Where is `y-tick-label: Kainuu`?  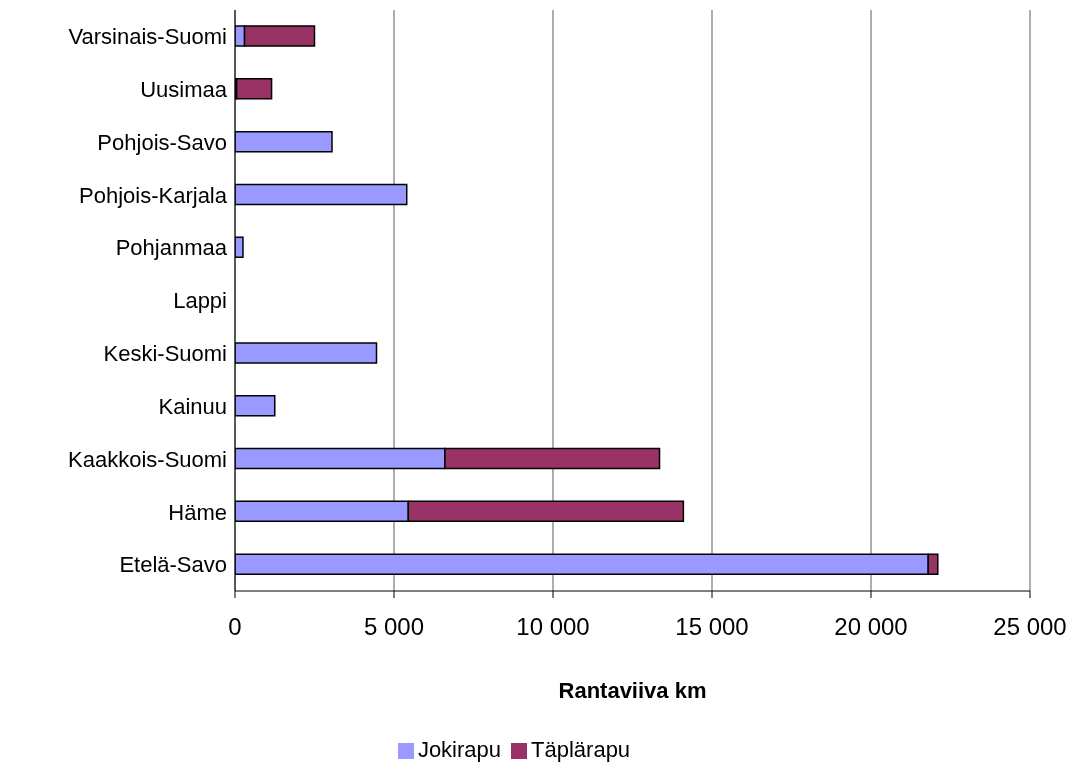 y-tick-label: Kainuu is located at coordinates (192, 406).